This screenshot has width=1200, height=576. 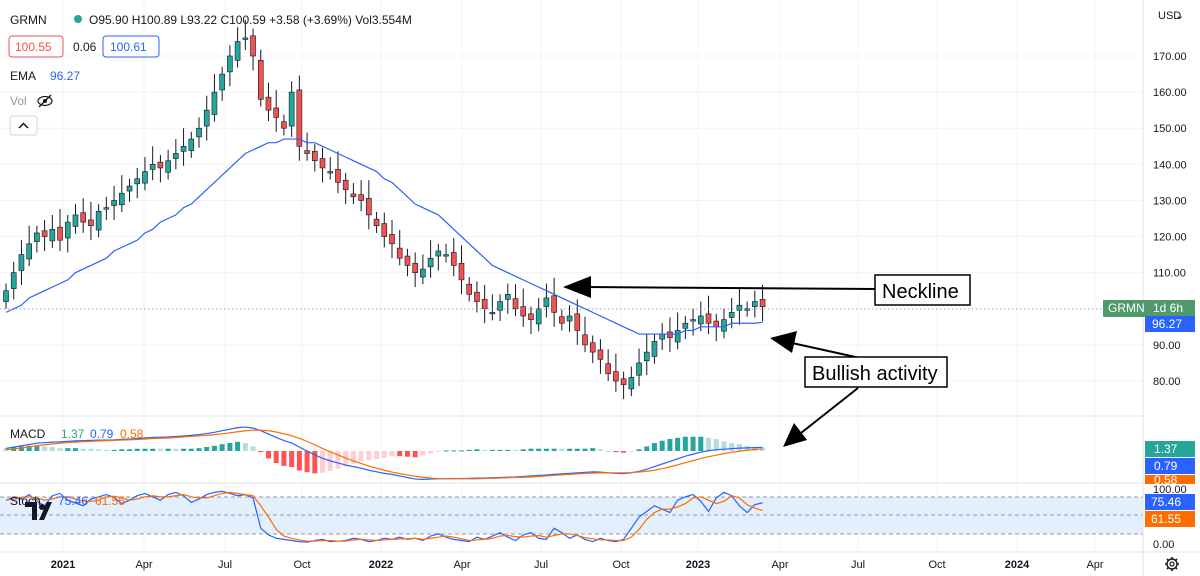 I want to click on chevron-up-icon, so click(x=23, y=125).